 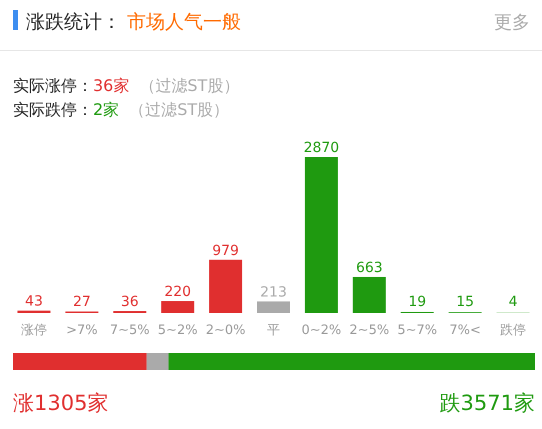 What do you see at coordinates (33, 330) in the screenshot?
I see `x-tick-label: 涨停` at bounding box center [33, 330].